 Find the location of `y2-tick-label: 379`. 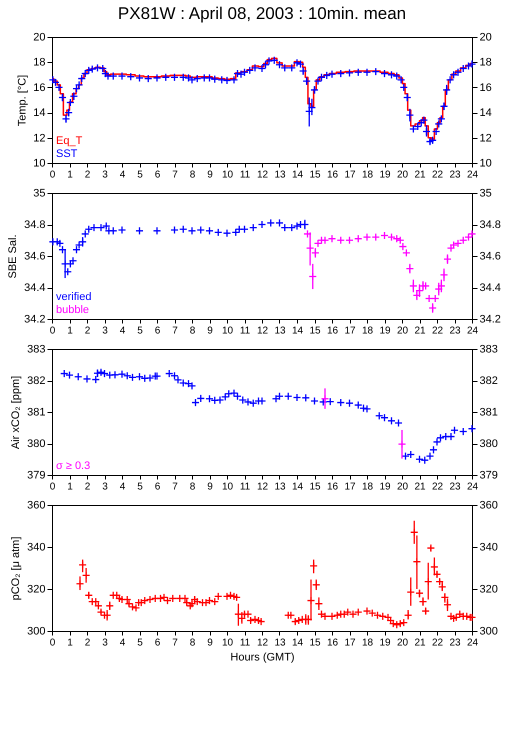

y2-tick-label: 379 is located at coordinates (489, 476).